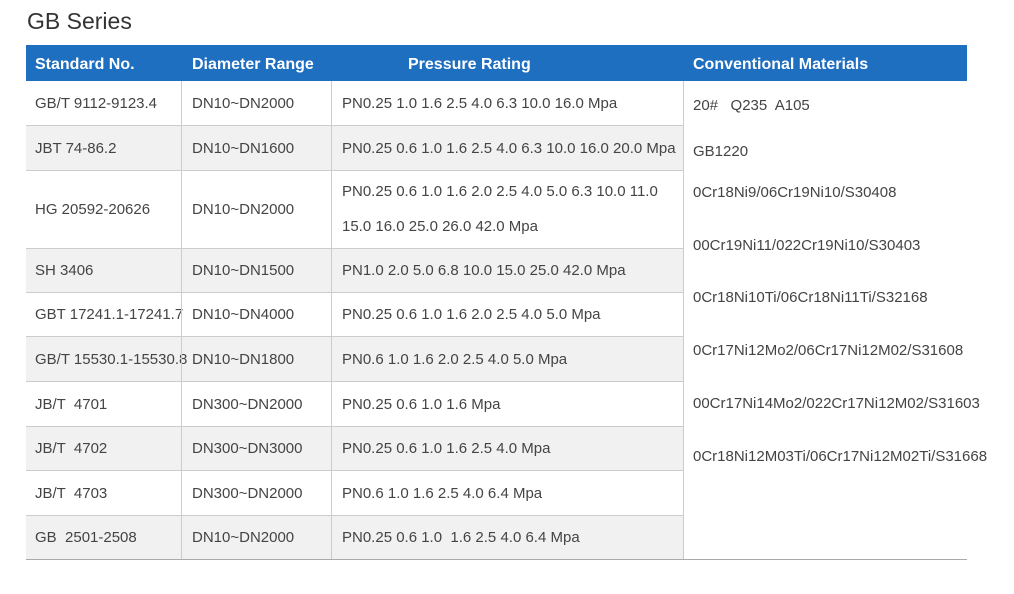 The image size is (1014, 594). Describe the element at coordinates (471, 314) in the screenshot. I see `table-cell: PN0.25 0.6 1.0 1.6 2.0 2.5 4.0 5.0 Mpa` at that location.